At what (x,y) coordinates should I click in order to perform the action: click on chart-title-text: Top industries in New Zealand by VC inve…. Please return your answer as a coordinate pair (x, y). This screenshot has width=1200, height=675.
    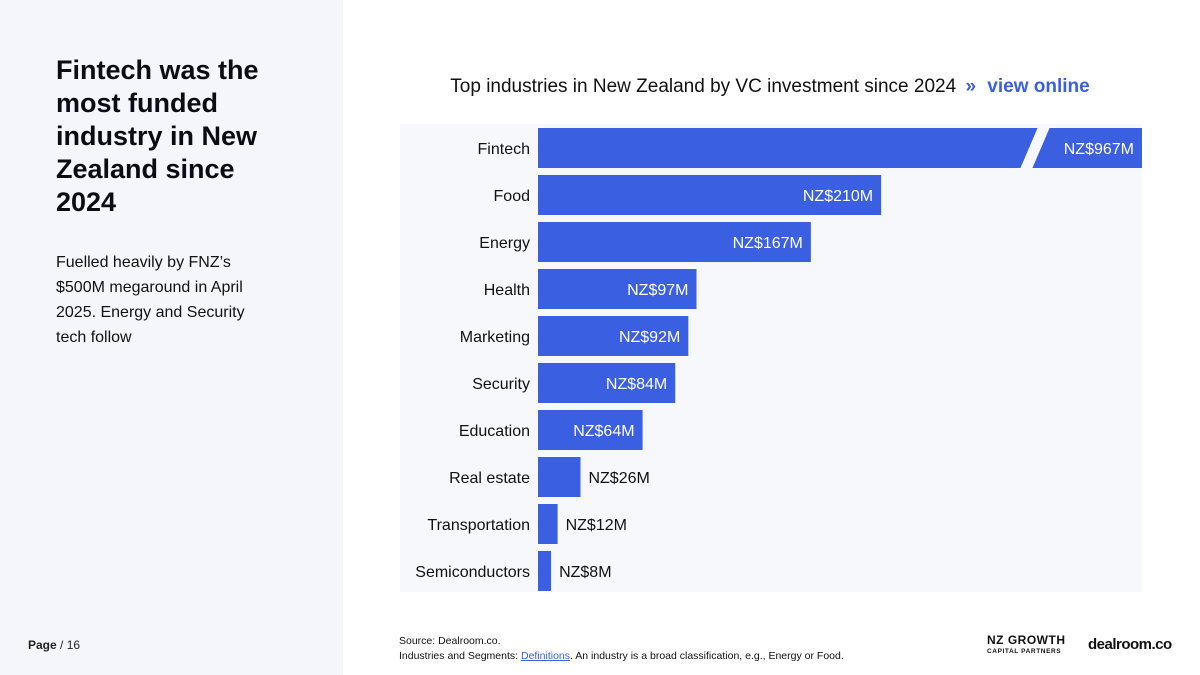
    Looking at the image, I should click on (703, 86).